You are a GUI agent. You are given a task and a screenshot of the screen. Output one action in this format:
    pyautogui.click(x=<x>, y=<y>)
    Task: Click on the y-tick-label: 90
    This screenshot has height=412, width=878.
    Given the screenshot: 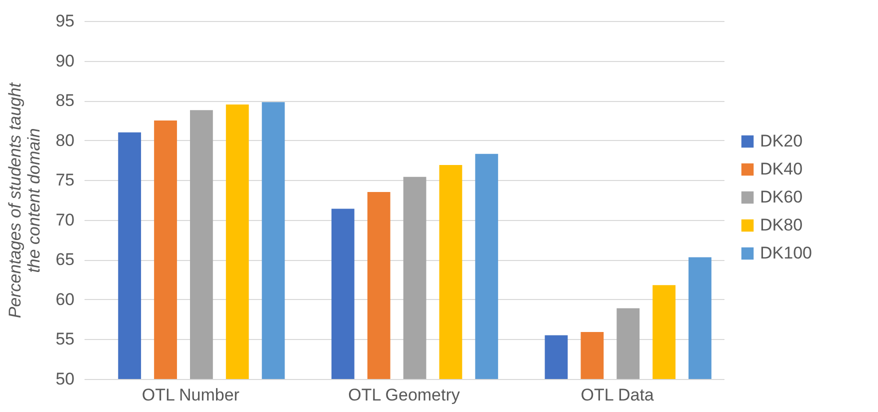 What is the action you would take?
    pyautogui.click(x=65, y=60)
    